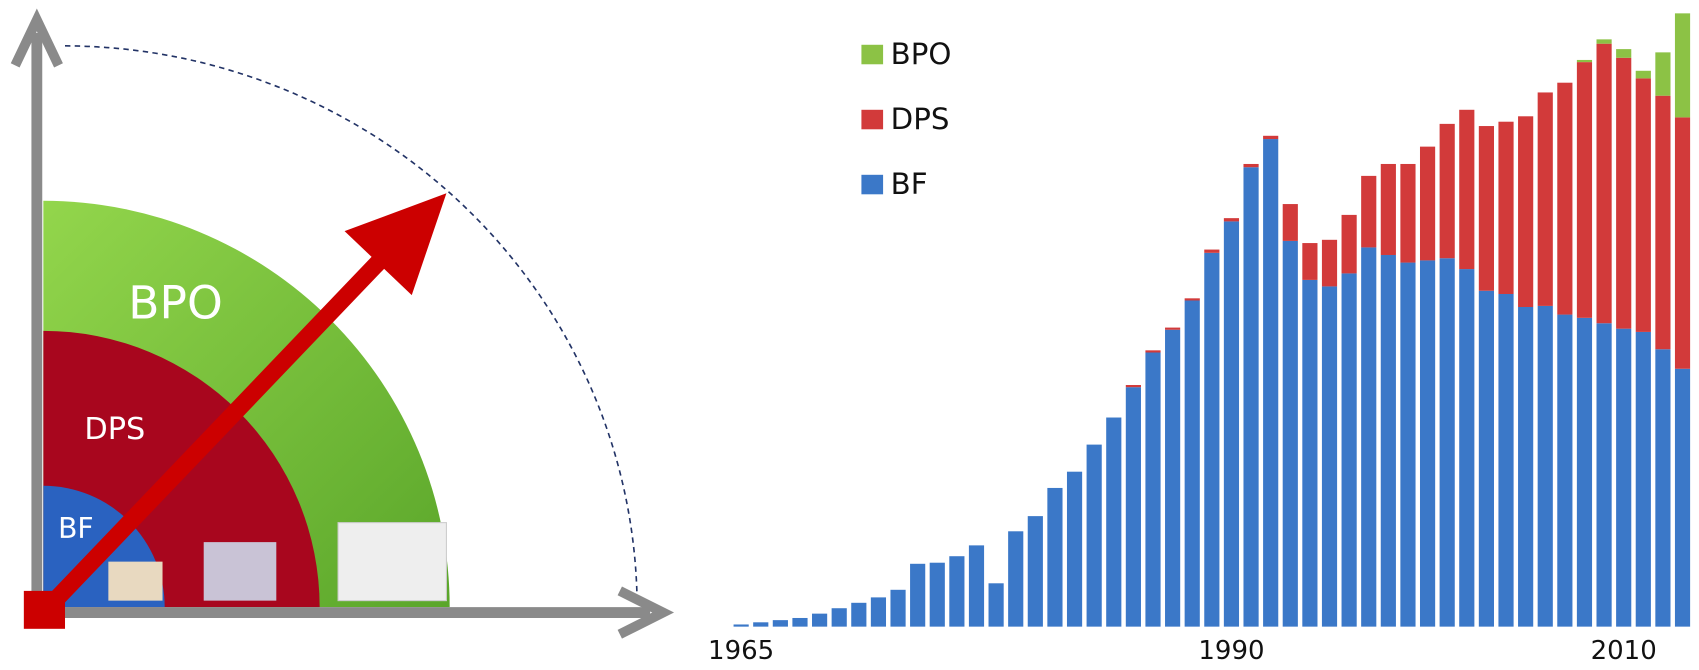 The image size is (1699, 670). I want to click on bpo-label: BPO, so click(175, 302).